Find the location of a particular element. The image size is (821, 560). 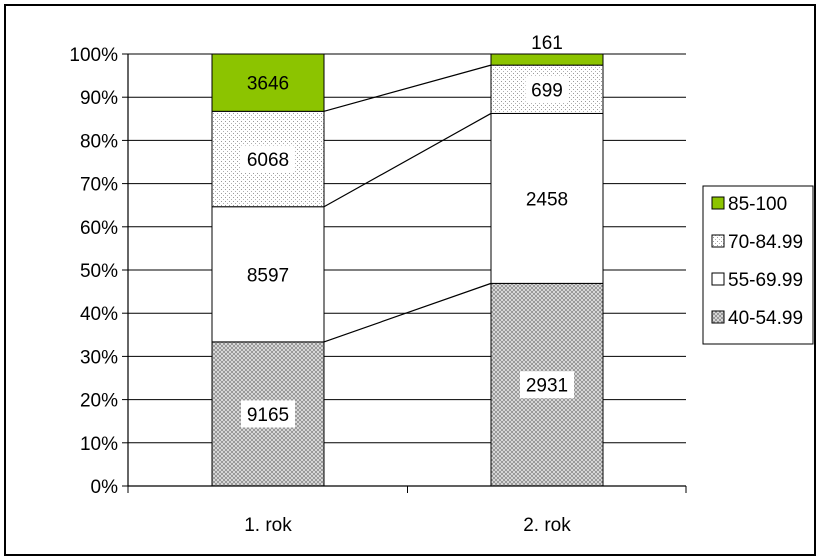

y-tick-label: 30% is located at coordinates (99, 357).